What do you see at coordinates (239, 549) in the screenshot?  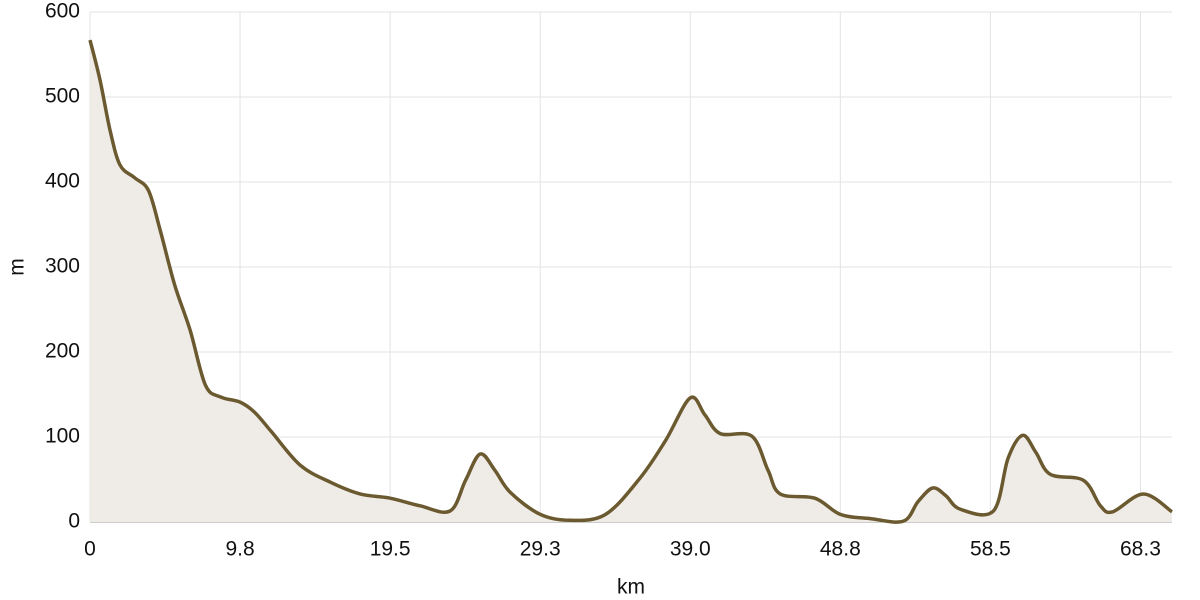 I see `x-tick-label: 9.8` at bounding box center [239, 549].